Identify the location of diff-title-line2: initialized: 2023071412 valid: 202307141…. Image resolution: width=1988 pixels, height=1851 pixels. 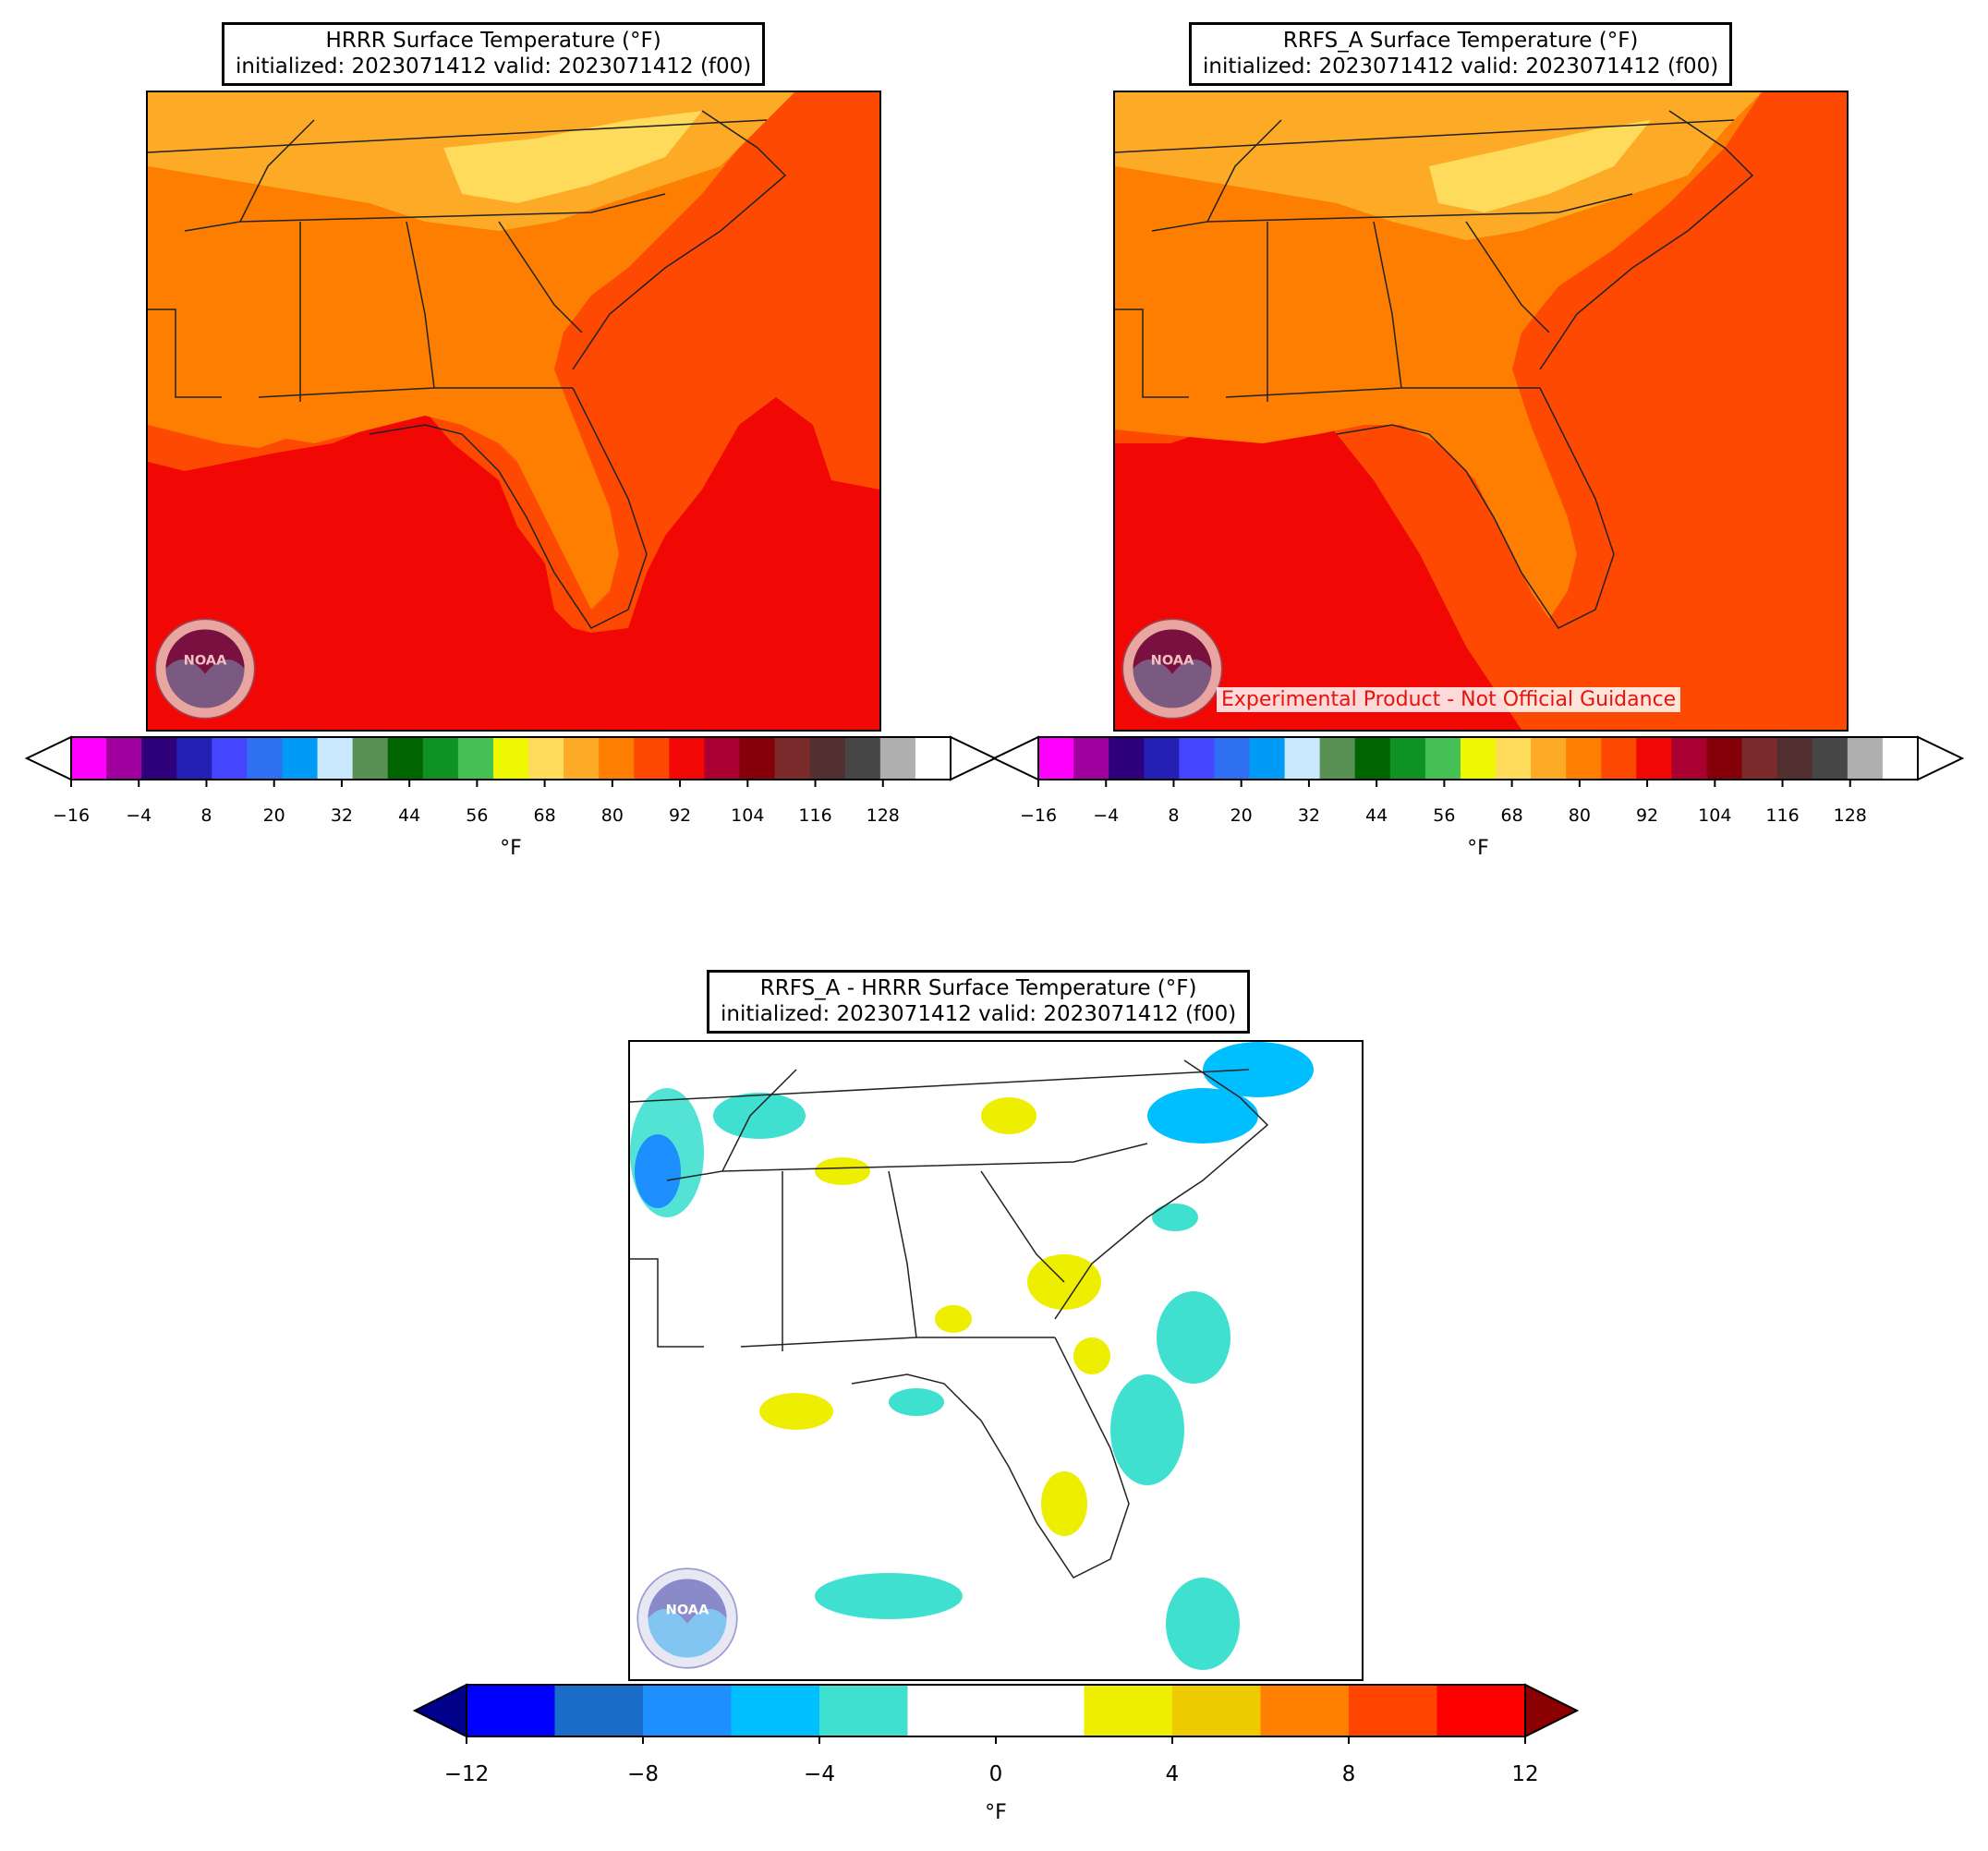
(979, 1014).